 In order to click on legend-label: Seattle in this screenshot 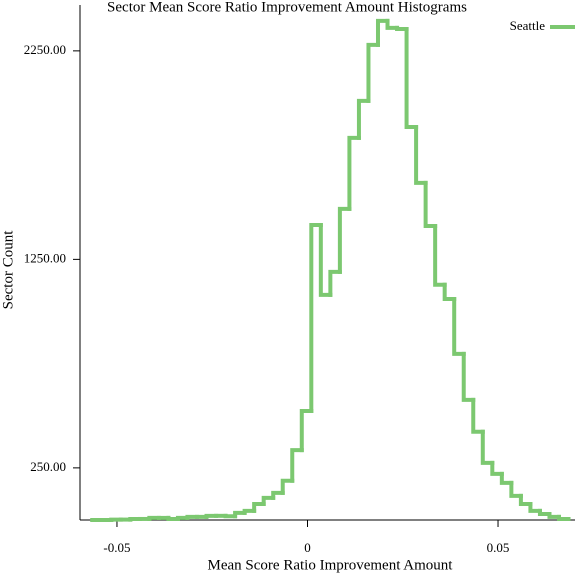, I will do `click(528, 25)`.